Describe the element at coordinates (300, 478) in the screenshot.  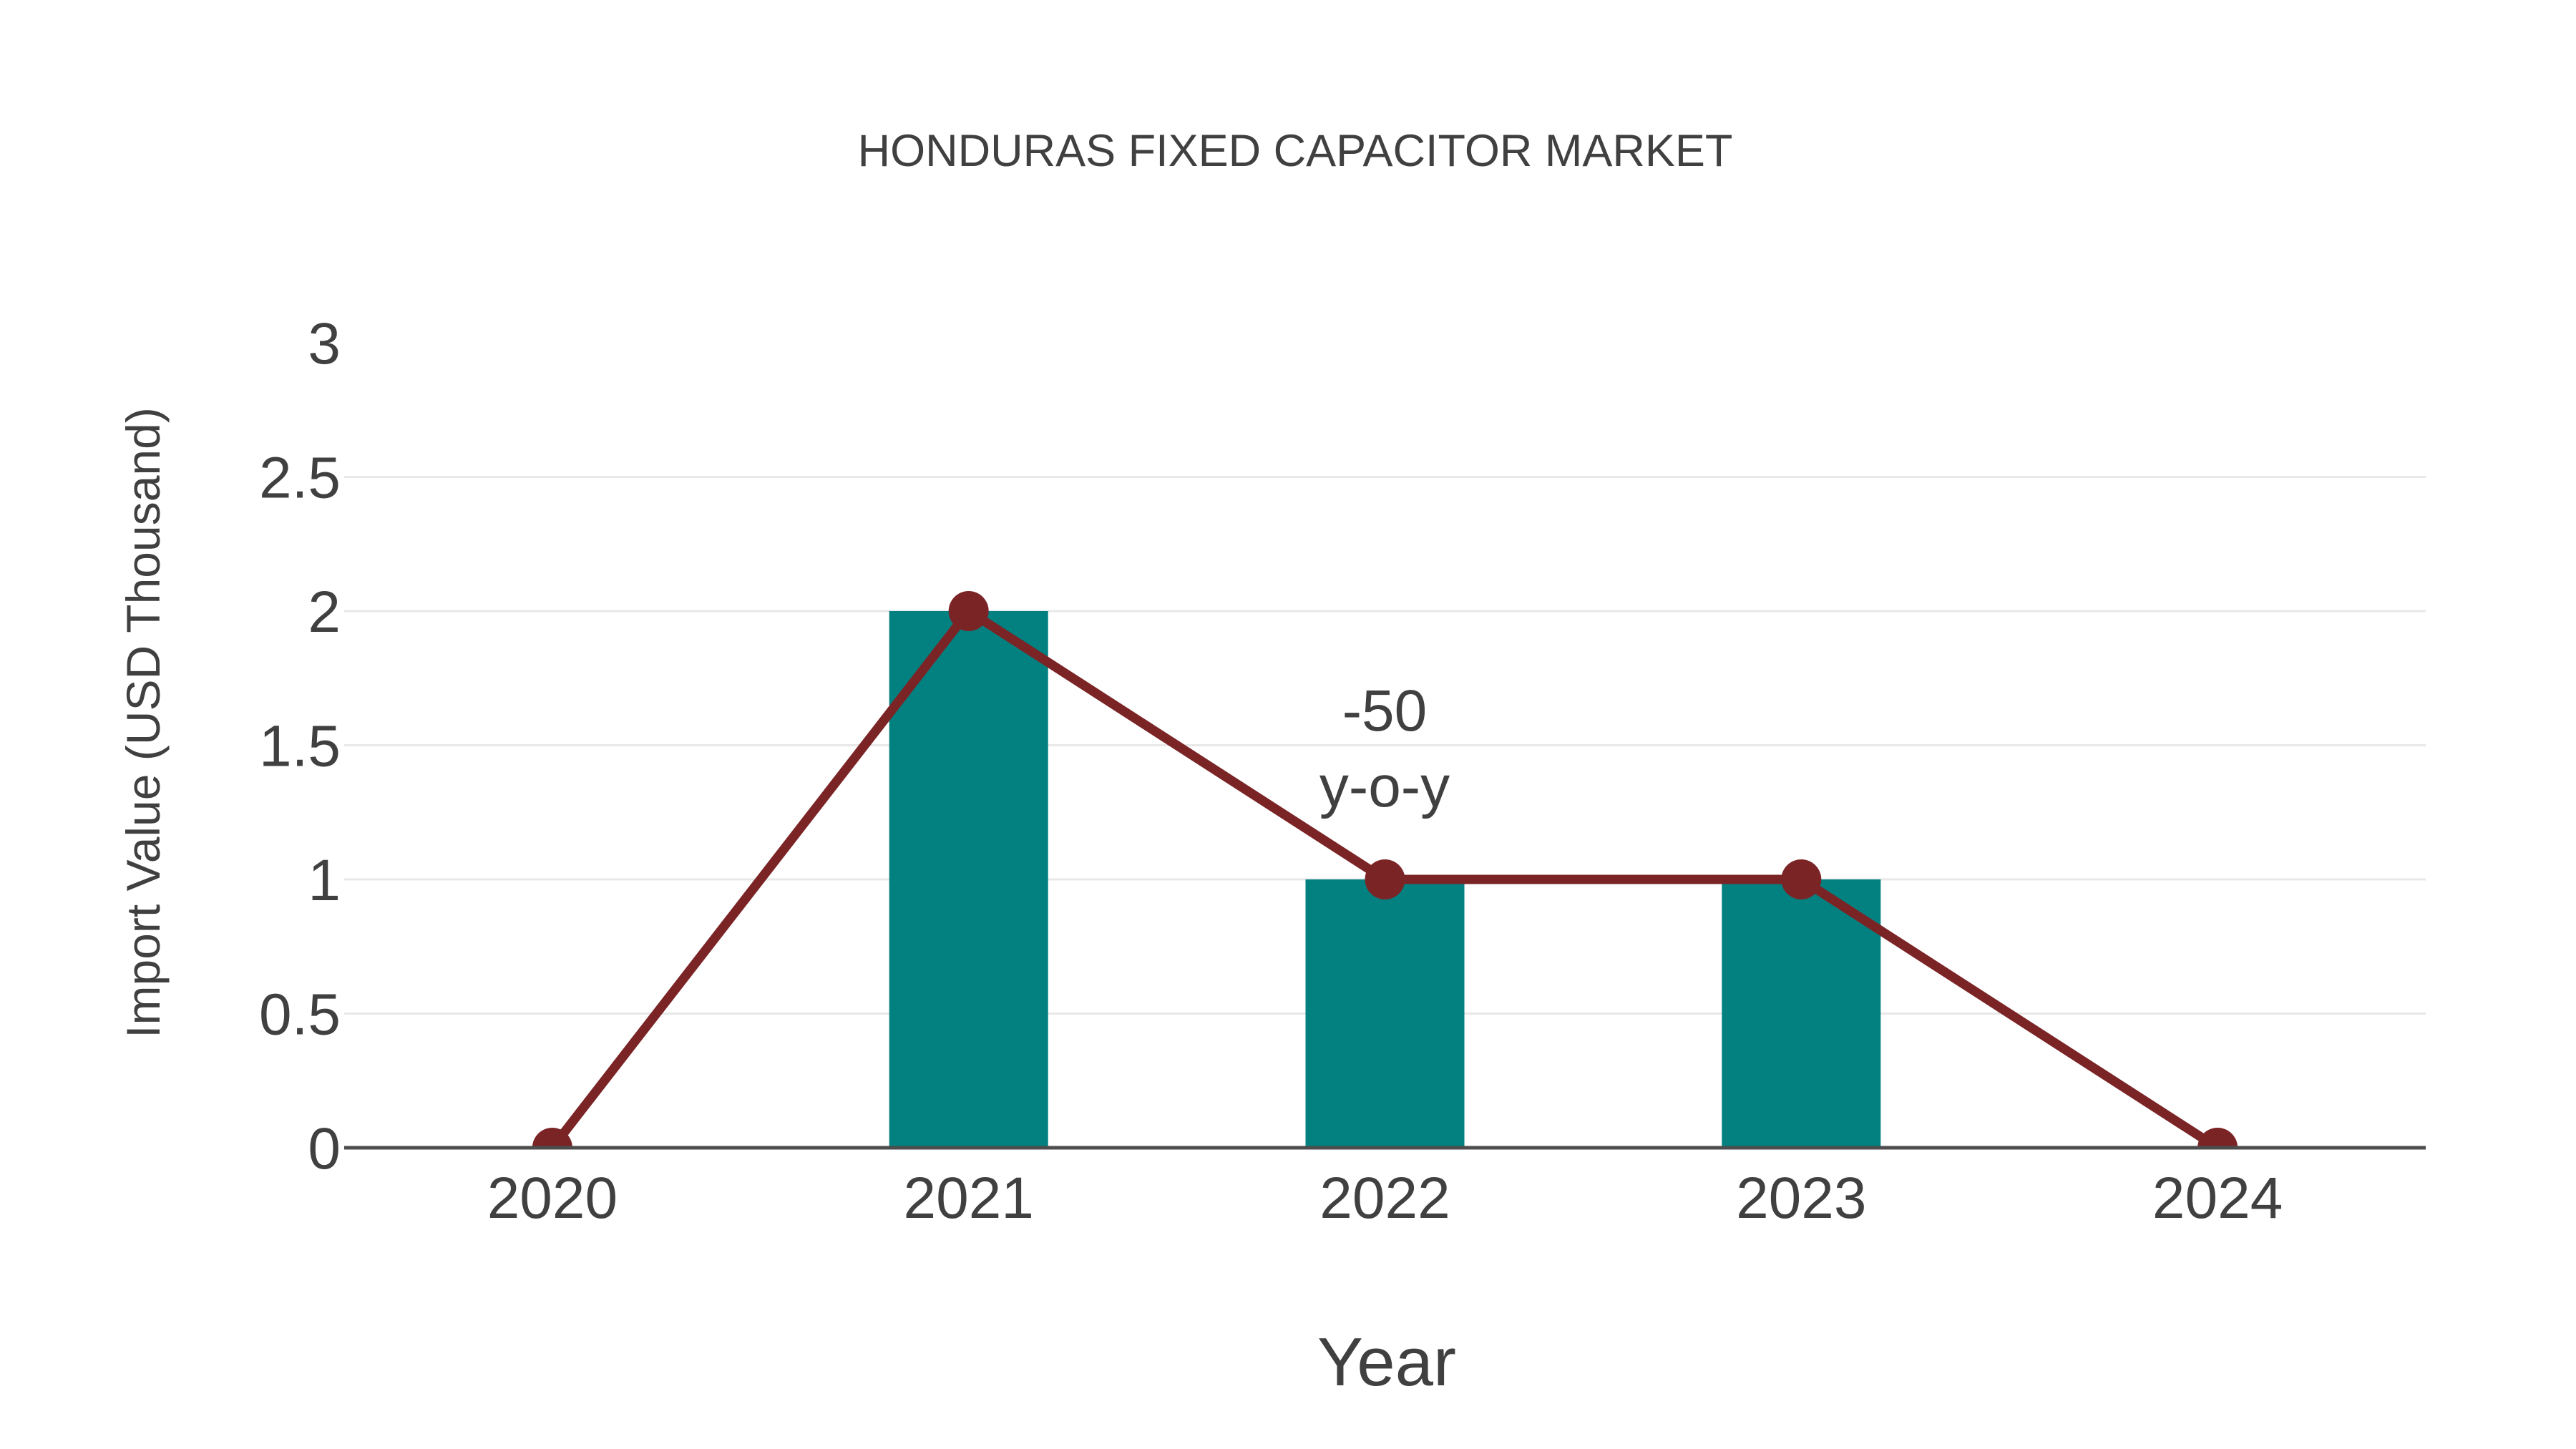
I see `y-tick-label-2.5: 2.5` at that location.